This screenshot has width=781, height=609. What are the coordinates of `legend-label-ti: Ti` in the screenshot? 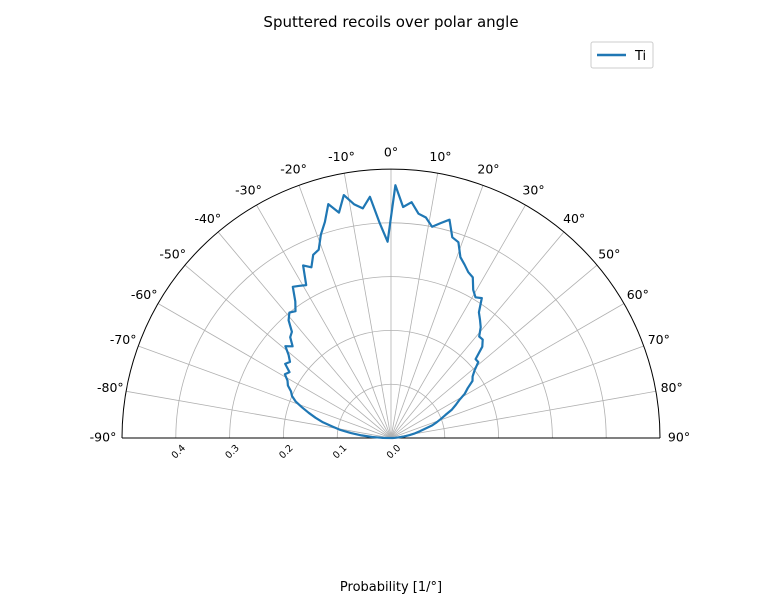 It's located at (640, 56).